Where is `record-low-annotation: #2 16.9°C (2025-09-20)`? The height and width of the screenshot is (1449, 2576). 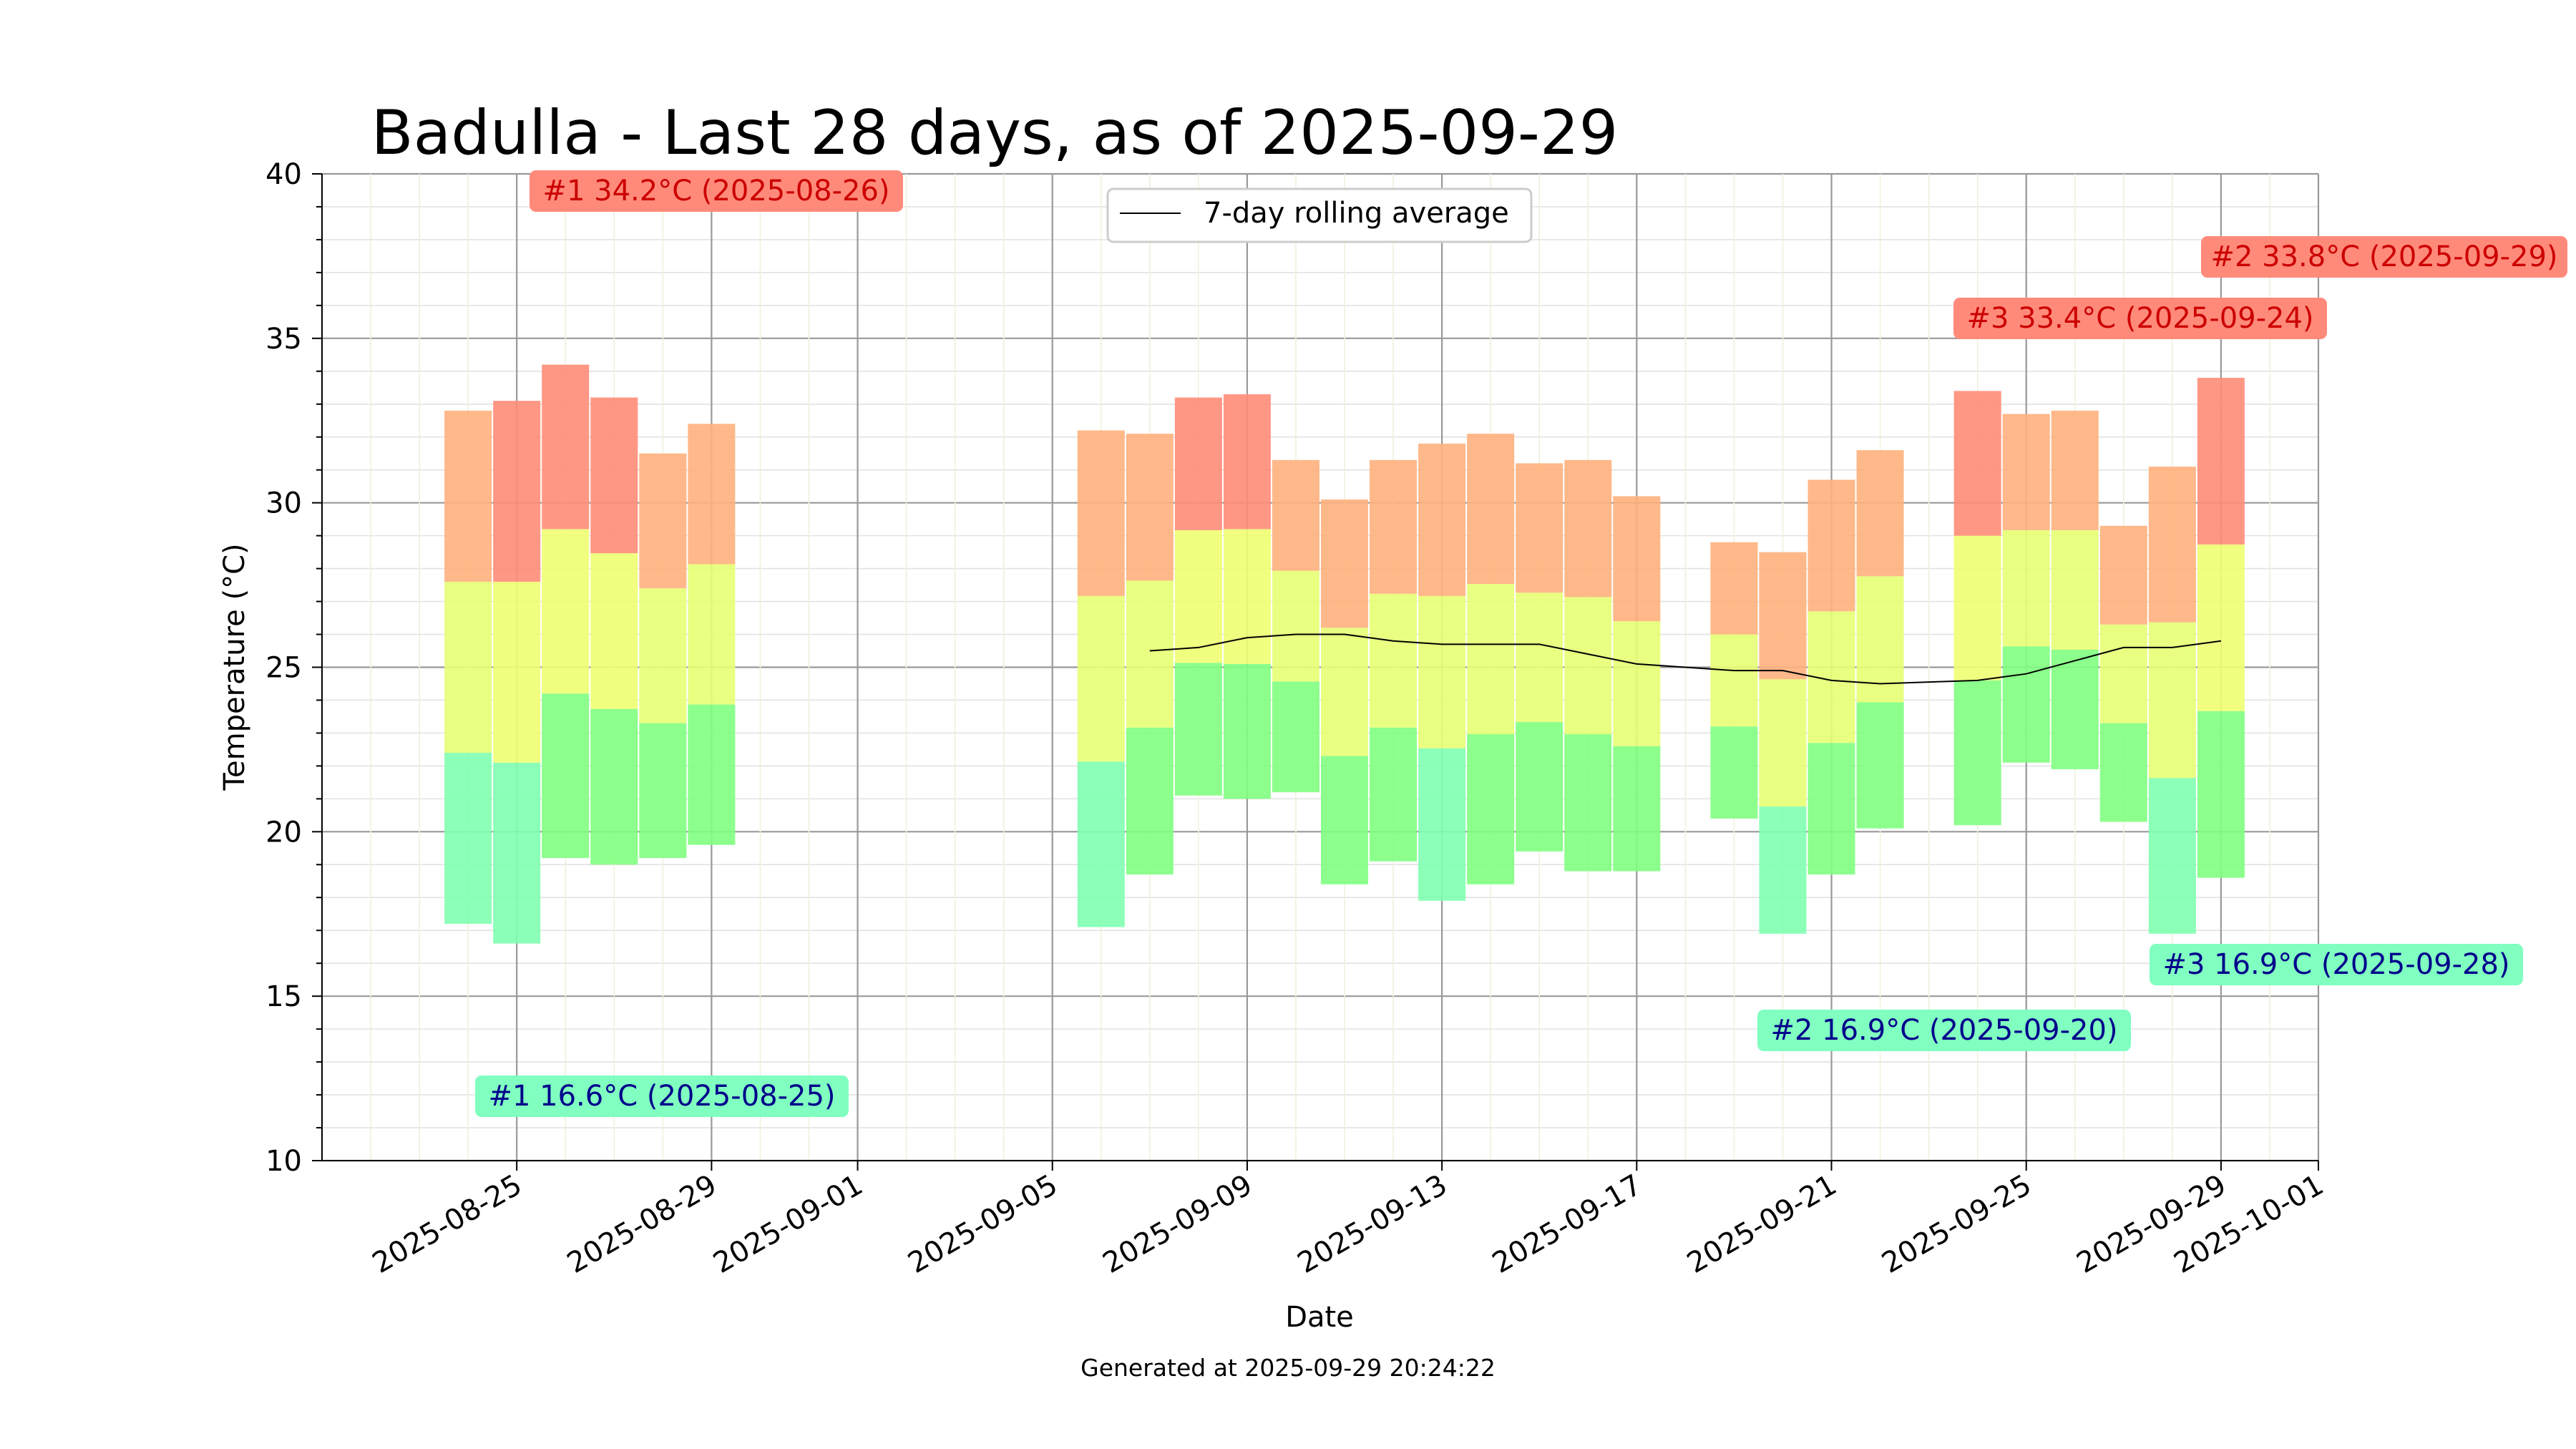 record-low-annotation: #2 16.9°C (2025-09-20) is located at coordinates (1944, 1030).